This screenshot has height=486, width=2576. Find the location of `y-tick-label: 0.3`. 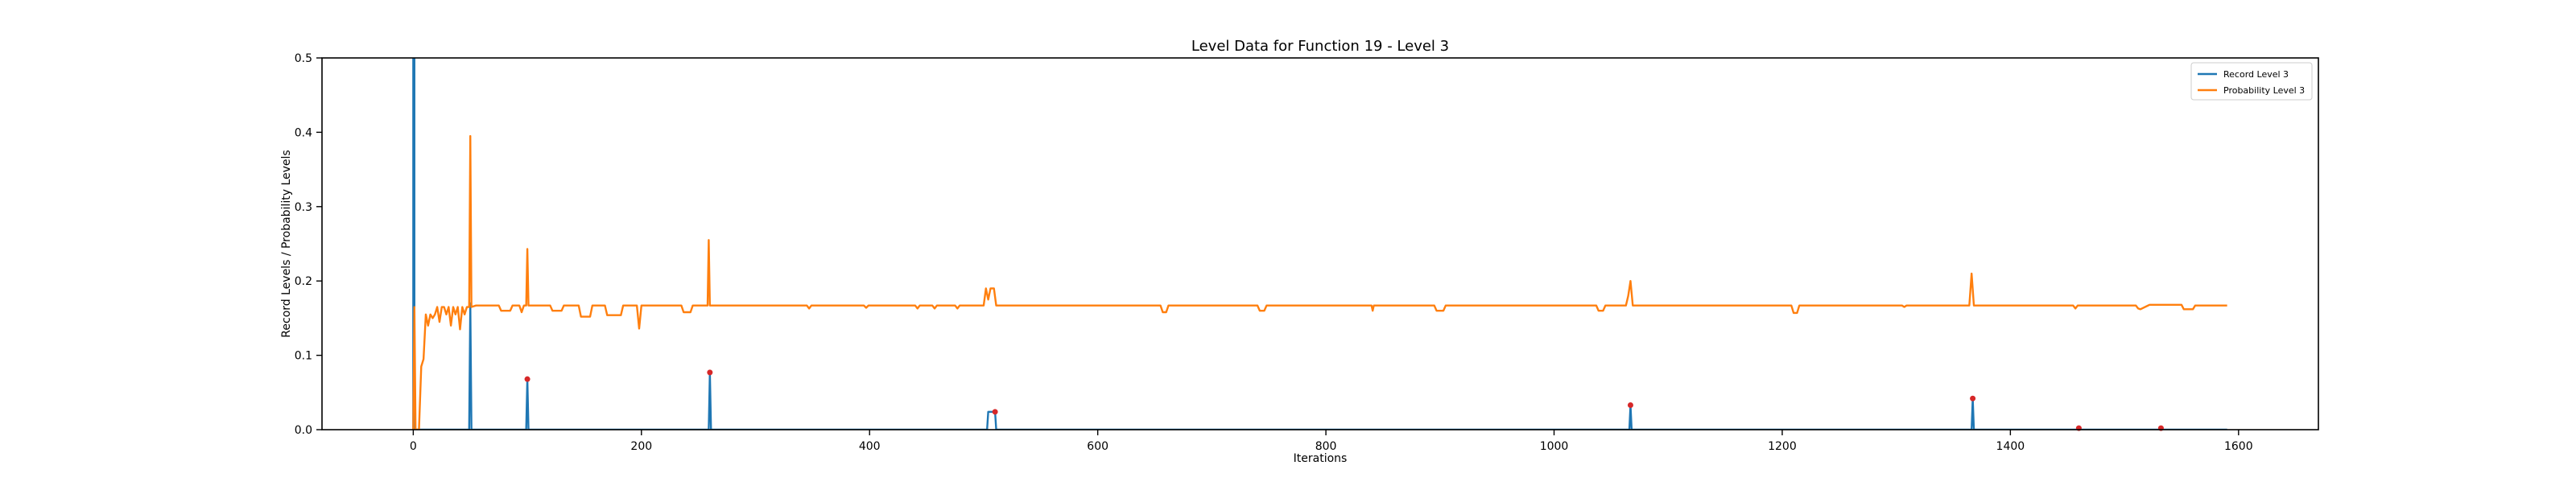

y-tick-label: 0.3 is located at coordinates (303, 207).